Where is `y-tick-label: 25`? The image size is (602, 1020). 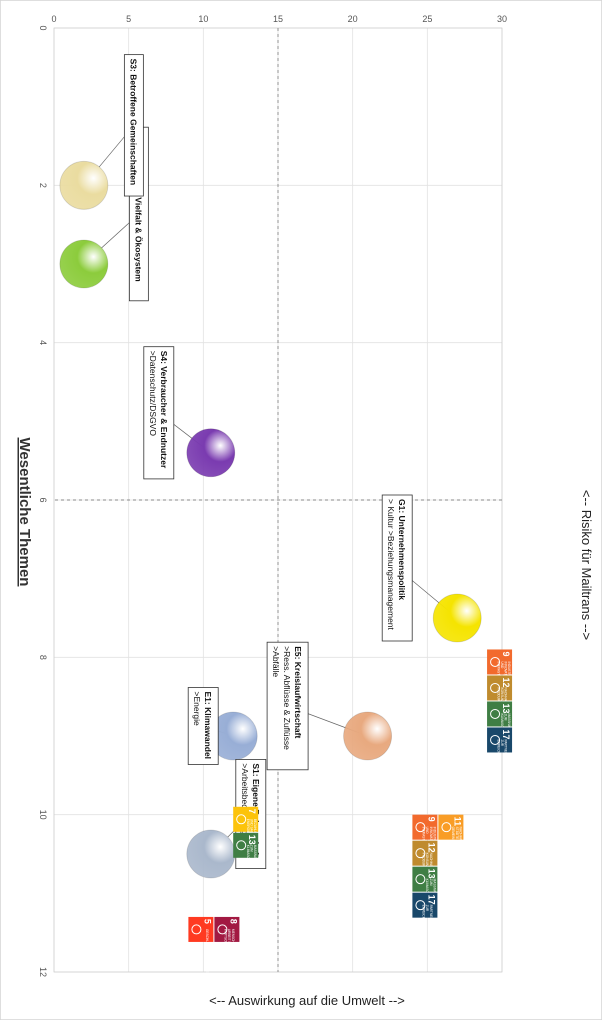
y-tick-label: 25 is located at coordinates (427, 19).